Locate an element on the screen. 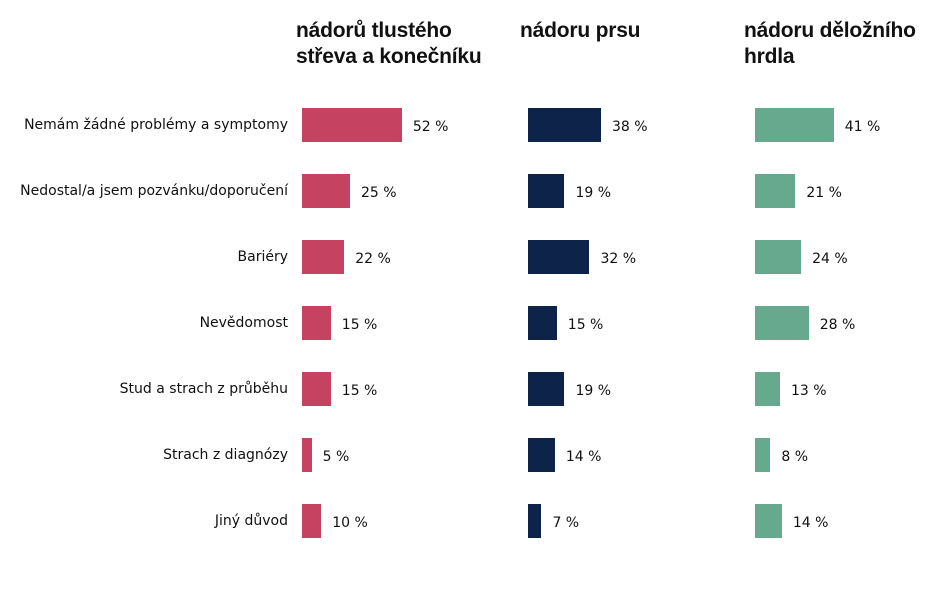 The width and height of the screenshot is (925, 593). data-label: 13 % is located at coordinates (808, 391).